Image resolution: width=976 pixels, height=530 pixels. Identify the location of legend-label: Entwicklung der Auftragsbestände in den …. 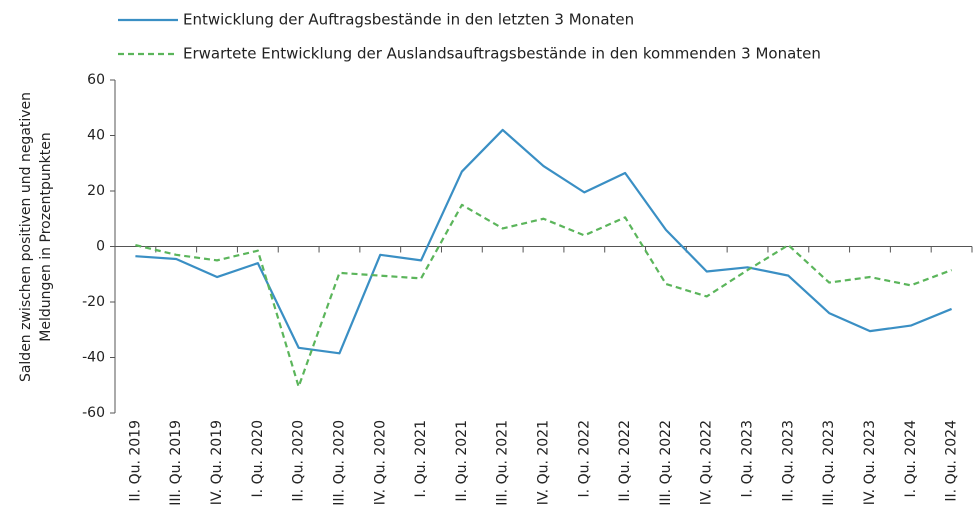
(408, 20).